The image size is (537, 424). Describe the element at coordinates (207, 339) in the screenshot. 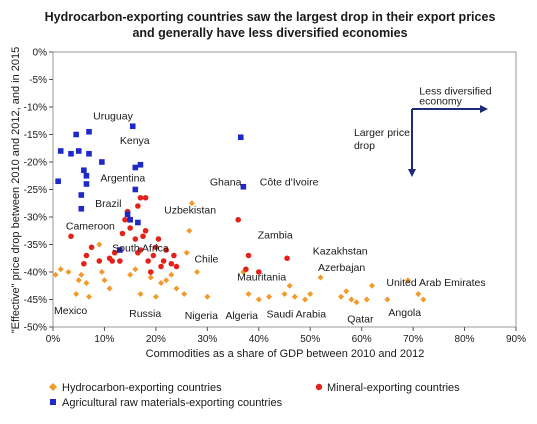

I see `x-tick-label: 30%` at that location.